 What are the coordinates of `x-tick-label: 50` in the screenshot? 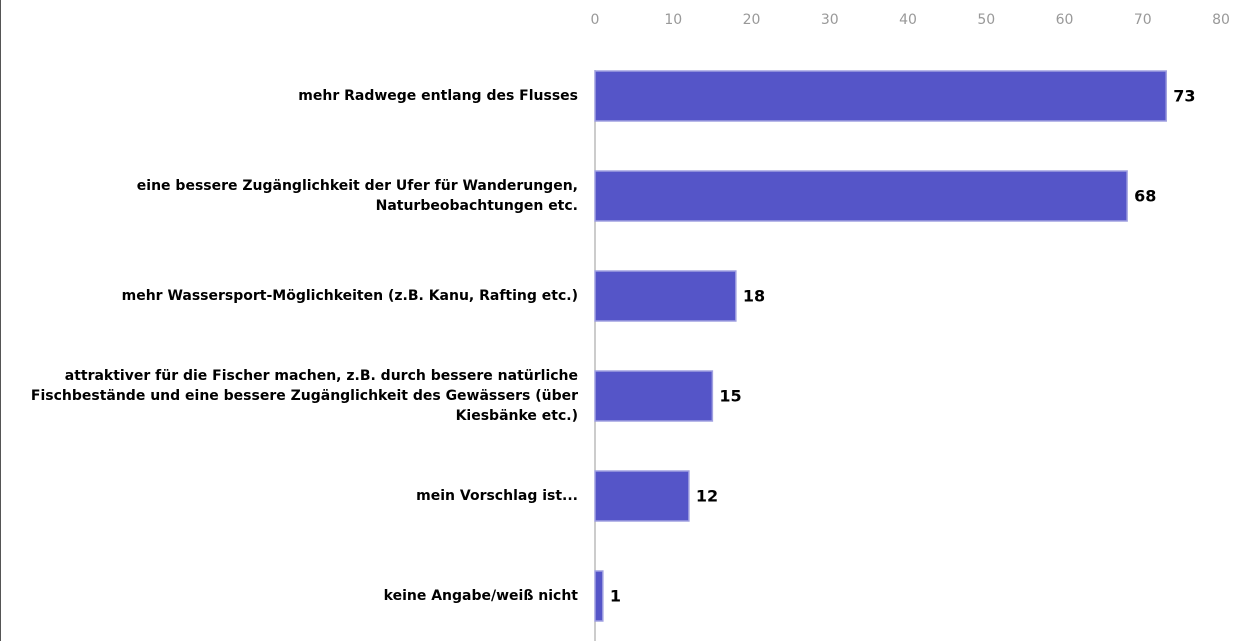 It's located at (986, 20).